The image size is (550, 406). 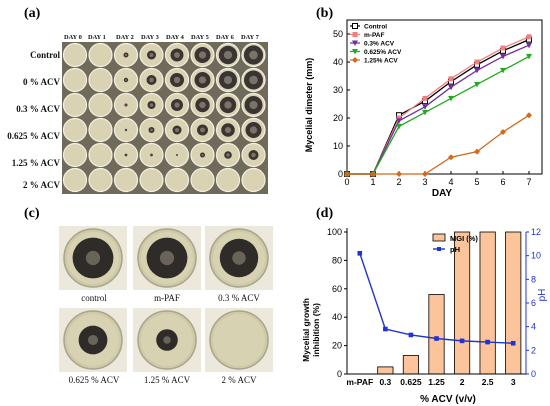 What do you see at coordinates (502, 182) in the screenshot?
I see `x-tick-label: 6` at bounding box center [502, 182].